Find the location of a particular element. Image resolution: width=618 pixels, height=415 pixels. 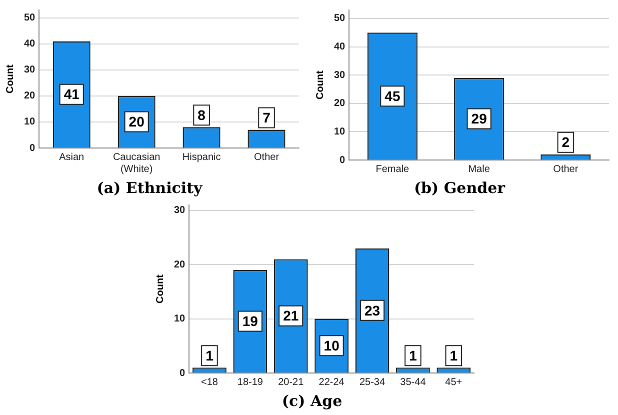

x-tick-label: Female is located at coordinates (393, 169).